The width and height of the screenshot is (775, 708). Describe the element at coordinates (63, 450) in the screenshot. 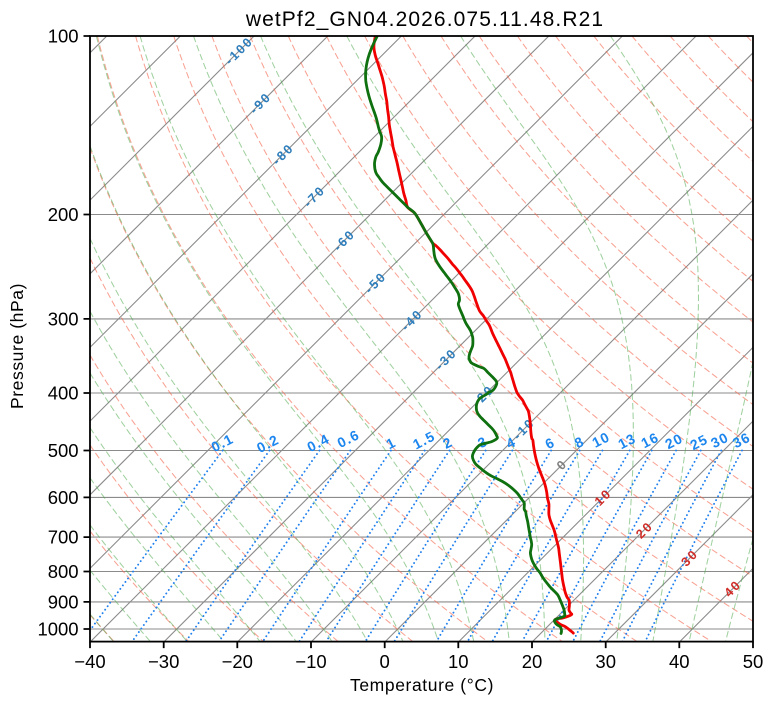

I see `svg-text: 500` at that location.